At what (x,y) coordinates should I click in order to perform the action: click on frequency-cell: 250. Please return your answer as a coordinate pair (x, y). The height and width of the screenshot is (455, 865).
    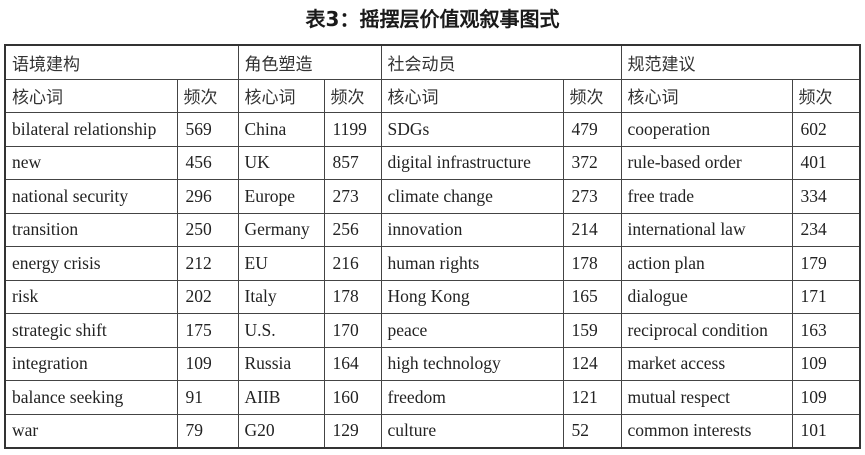
    Looking at the image, I should click on (207, 229).